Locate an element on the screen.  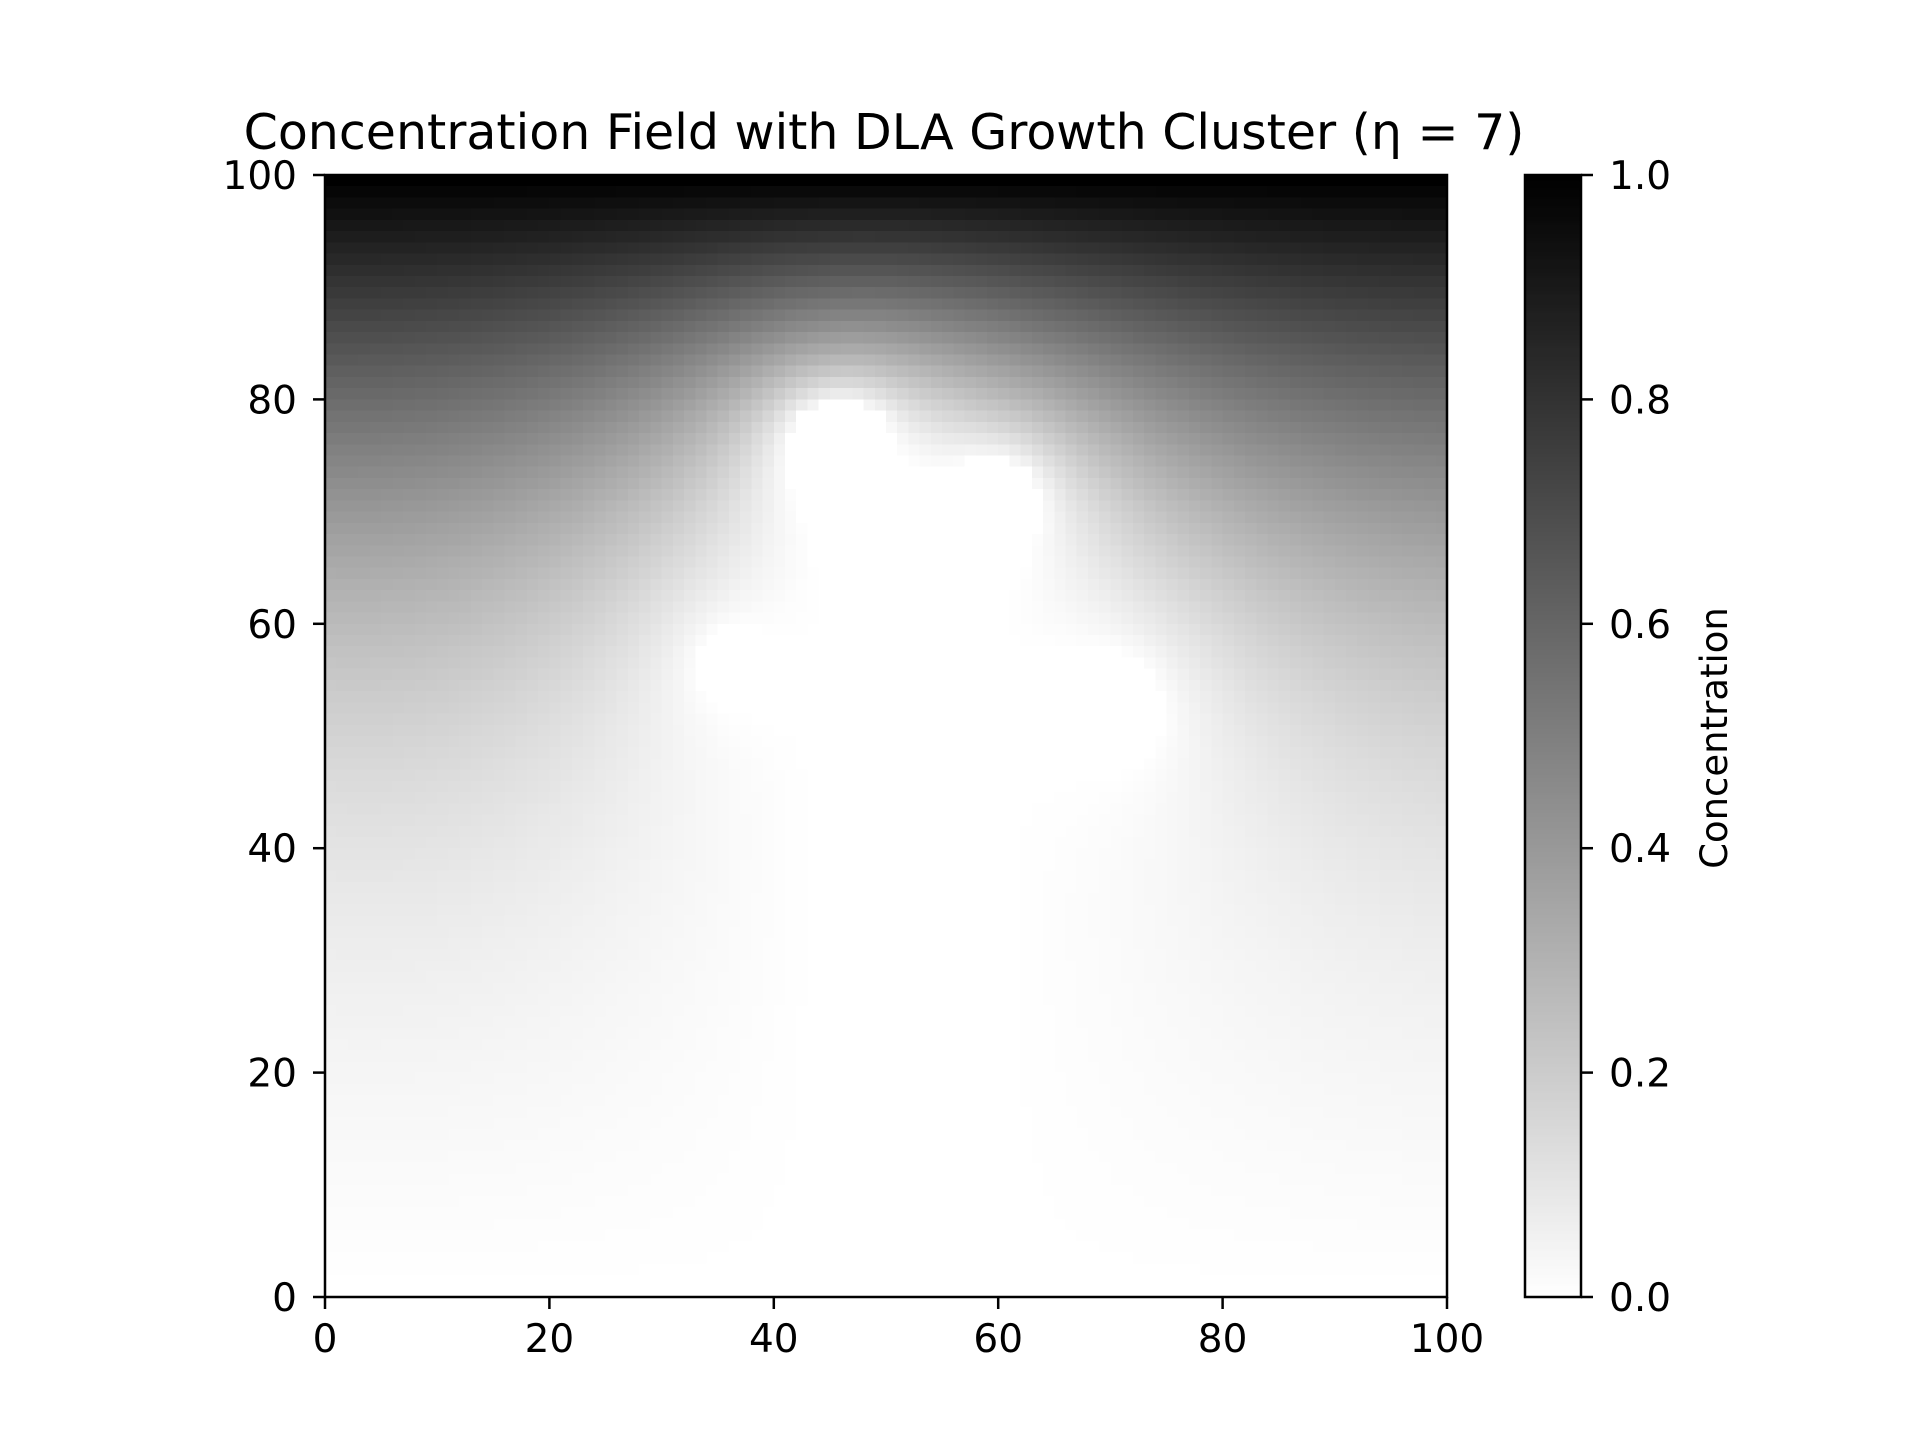
colorbar-gradient is located at coordinates (1553, 736).